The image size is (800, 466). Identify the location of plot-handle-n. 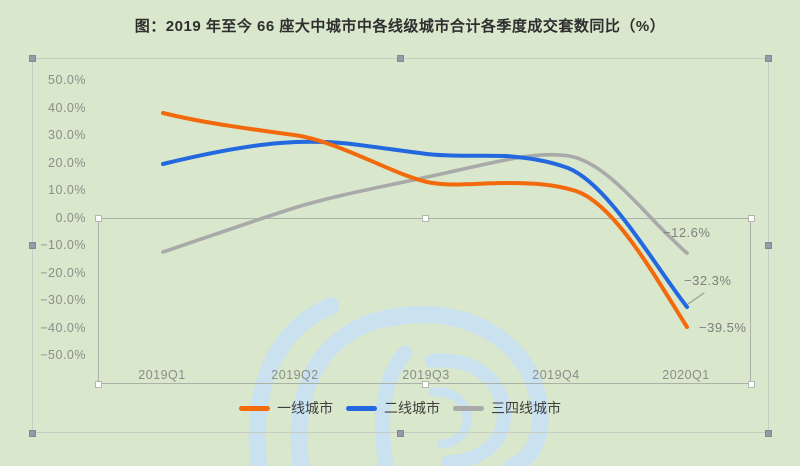
(425, 218).